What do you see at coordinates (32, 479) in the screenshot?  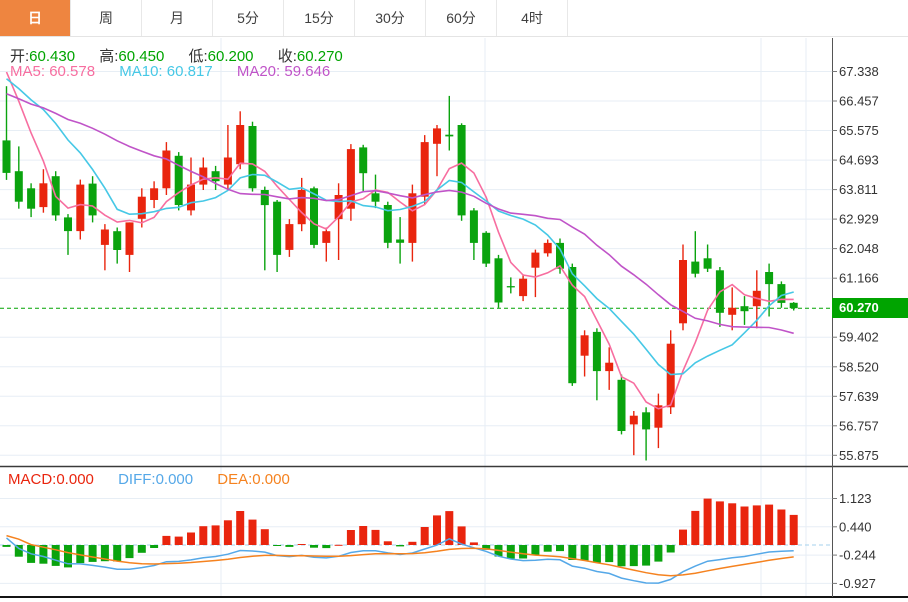 I see `macd-label: MACD:` at bounding box center [32, 479].